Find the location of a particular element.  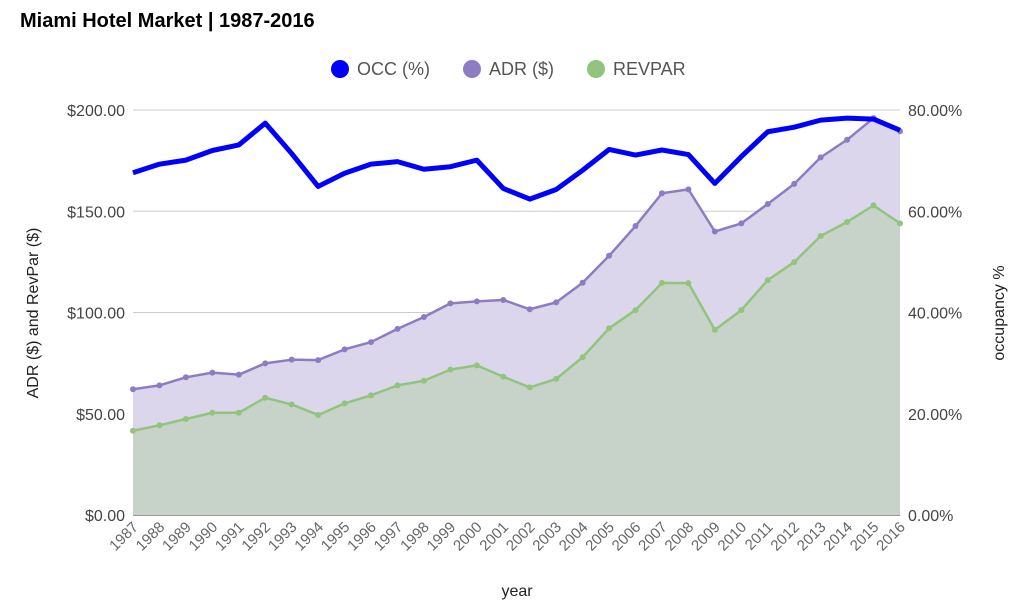

x-tick-label: 2000 is located at coordinates (468, 537).